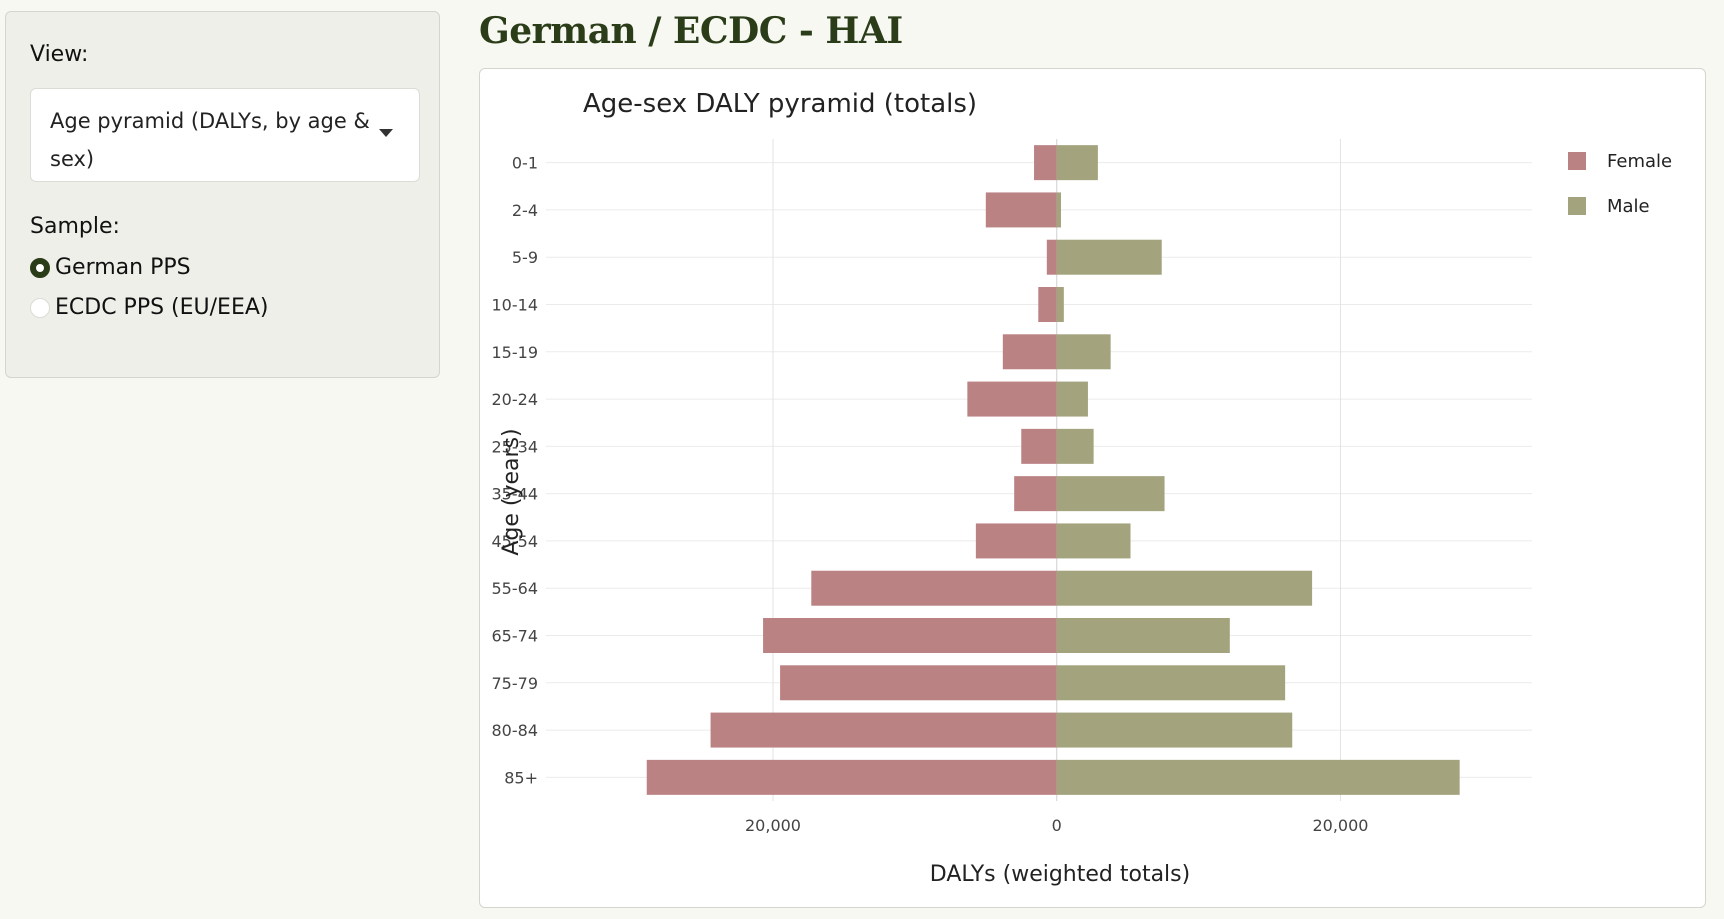  What do you see at coordinates (515, 399) in the screenshot?
I see `y-tick-label: 20-24` at bounding box center [515, 399].